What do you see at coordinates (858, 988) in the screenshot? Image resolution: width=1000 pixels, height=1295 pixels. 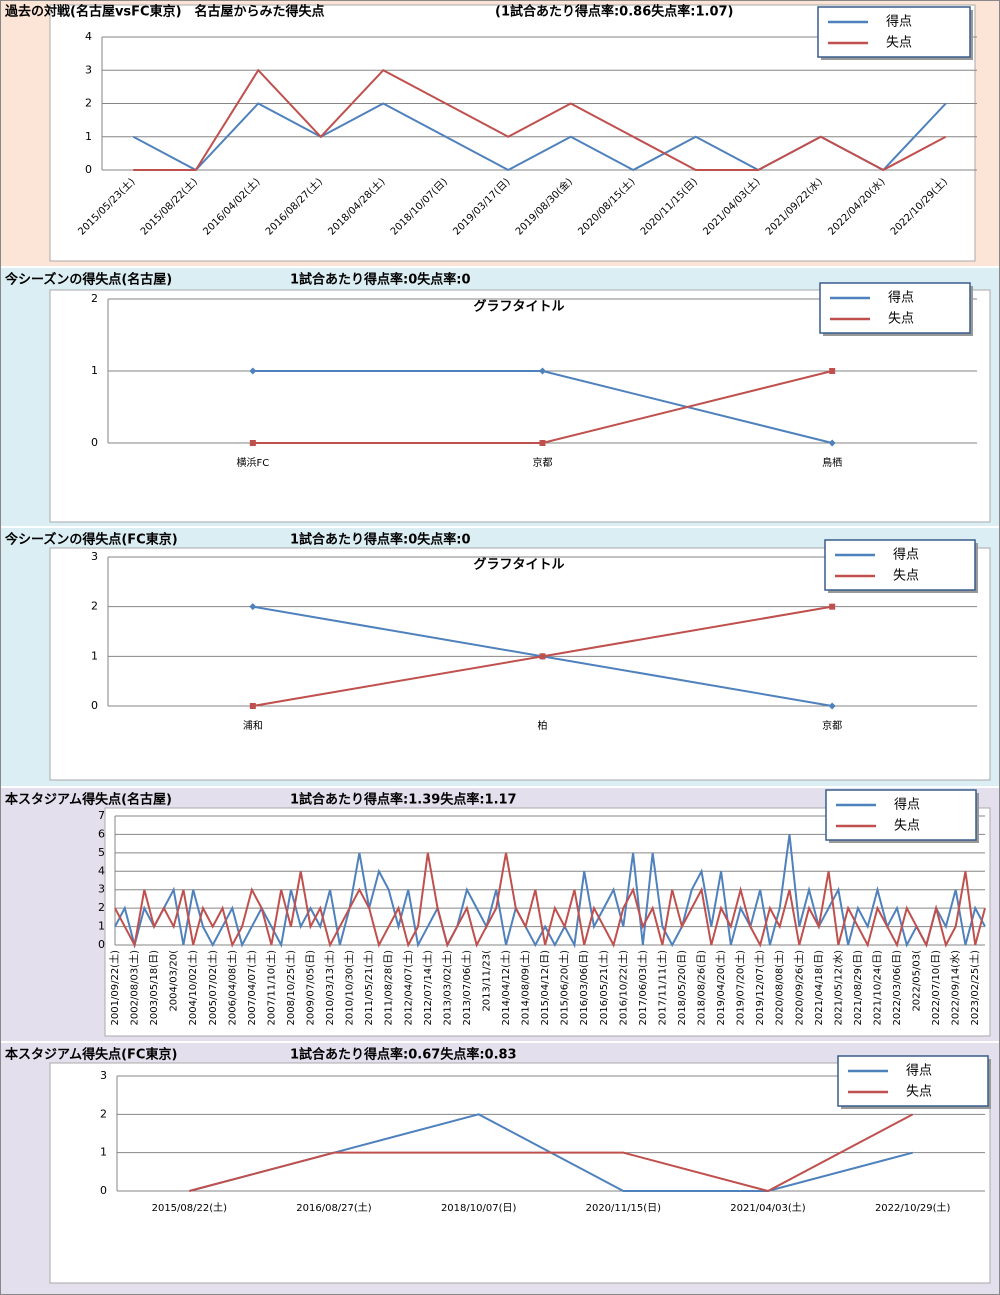 I see `x-tick-label: 2021/08/29(日)` at bounding box center [858, 988].